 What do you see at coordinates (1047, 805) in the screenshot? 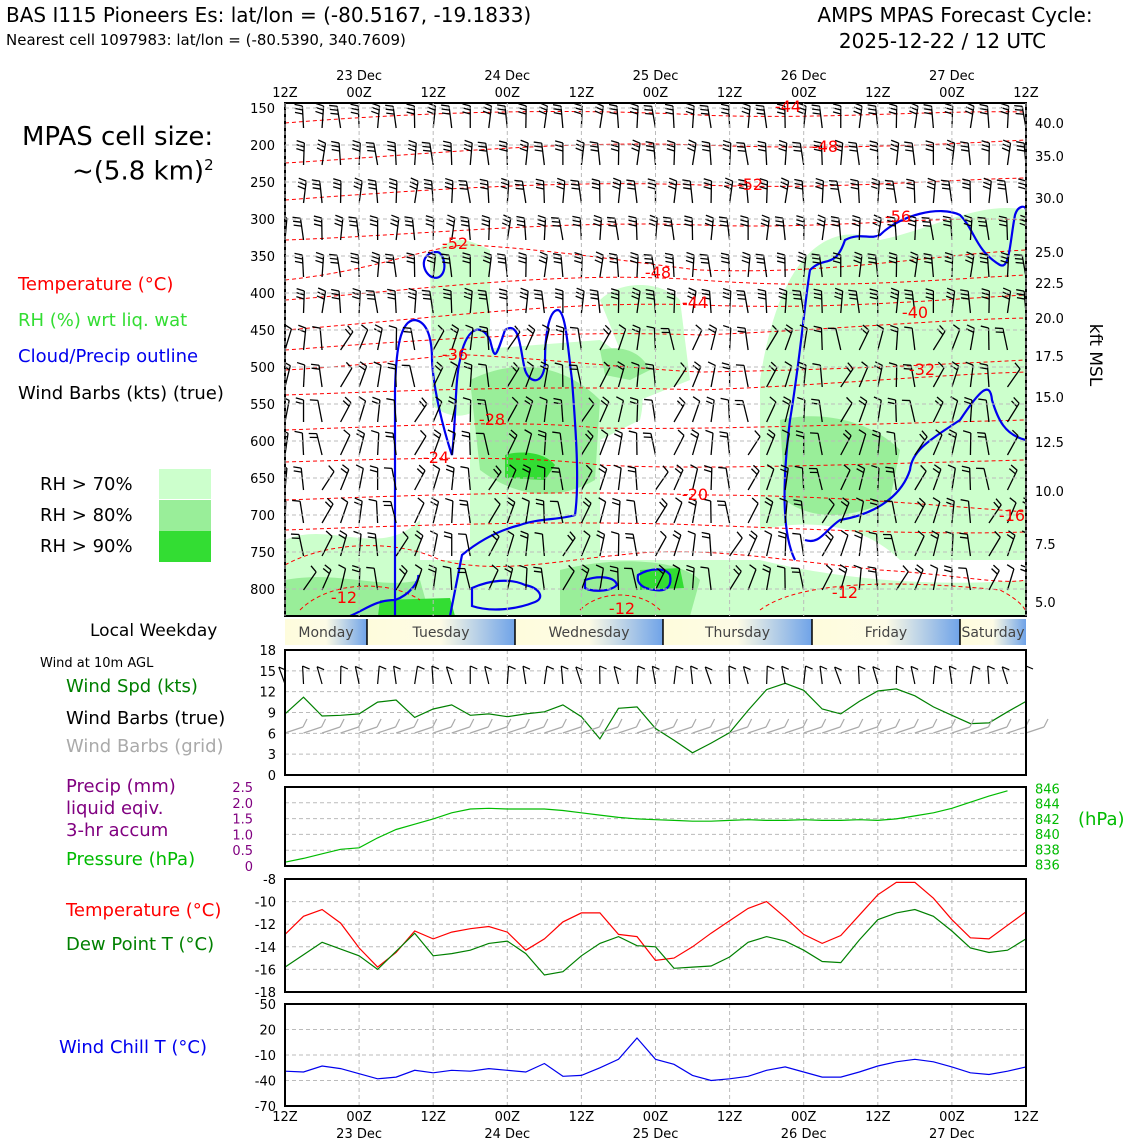
I see `pressure-ytick-4: 844` at bounding box center [1047, 805].